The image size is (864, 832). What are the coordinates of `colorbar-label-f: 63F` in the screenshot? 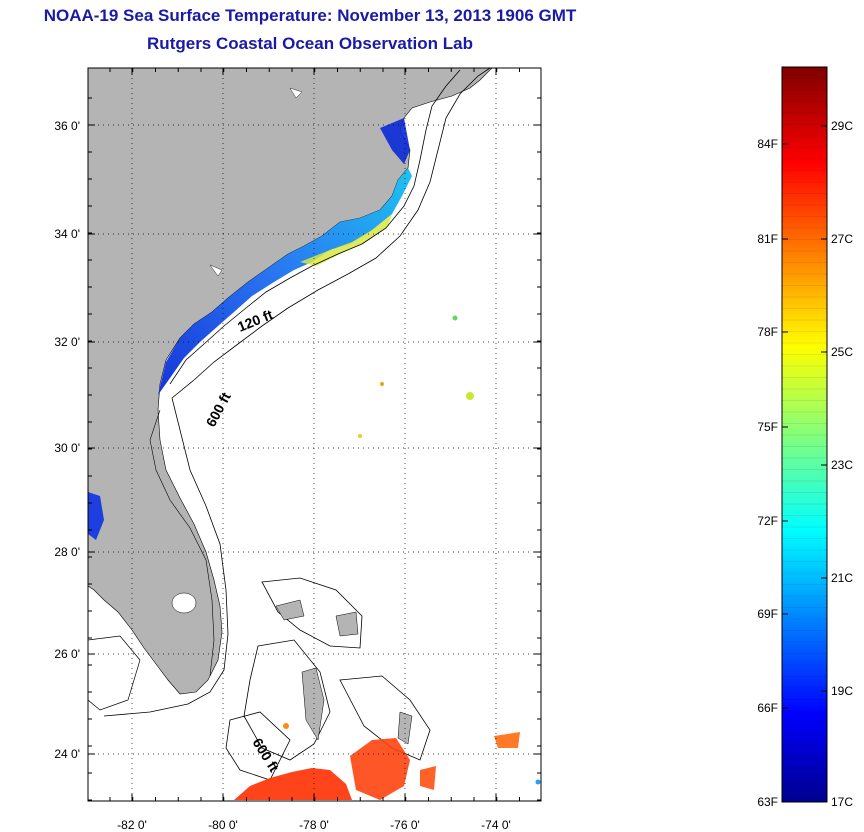 It's located at (767, 802).